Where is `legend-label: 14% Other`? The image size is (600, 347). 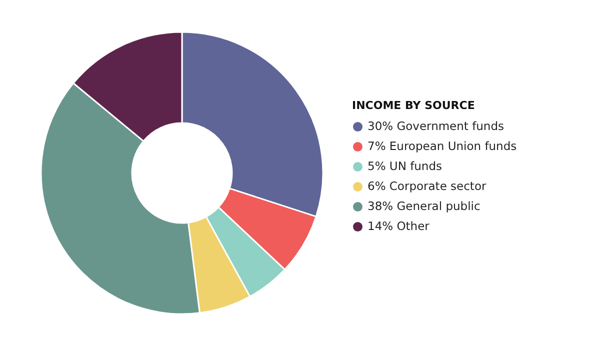 legend-label: 14% Other is located at coordinates (399, 225).